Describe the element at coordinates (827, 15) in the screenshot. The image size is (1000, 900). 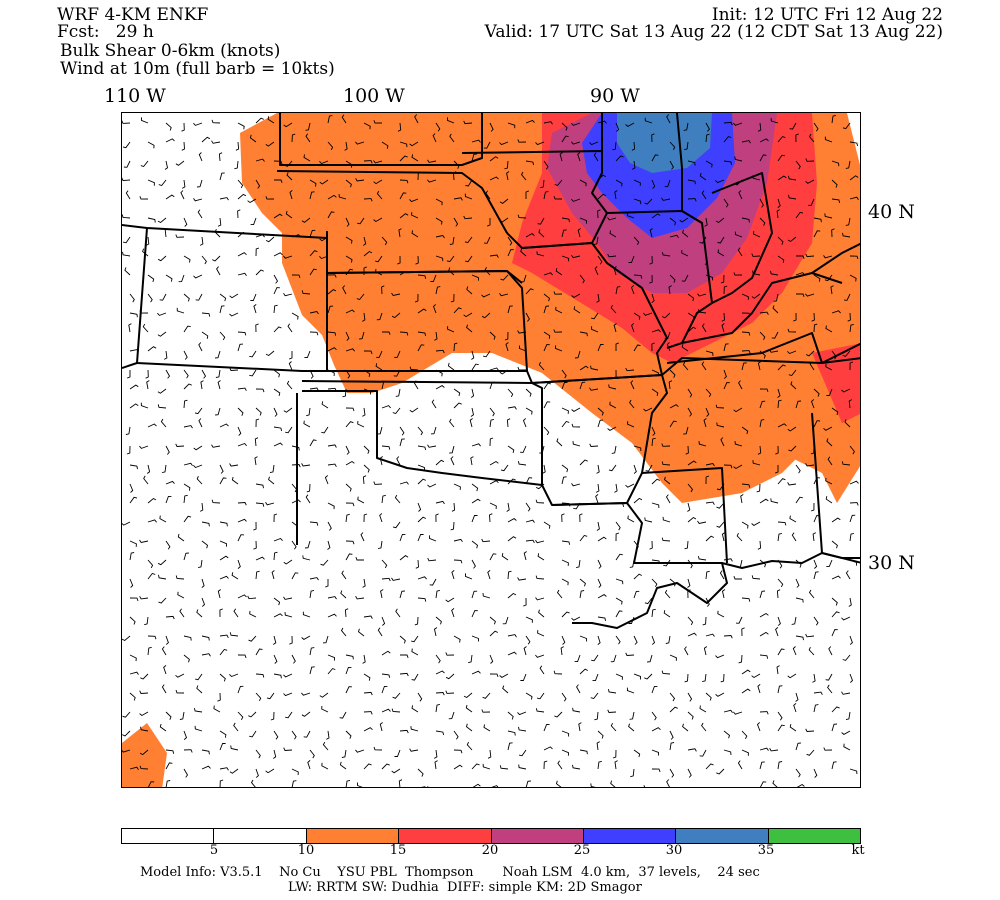
I see `init-time: Init: 12 UTC Fri 12 Aug 22` at that location.